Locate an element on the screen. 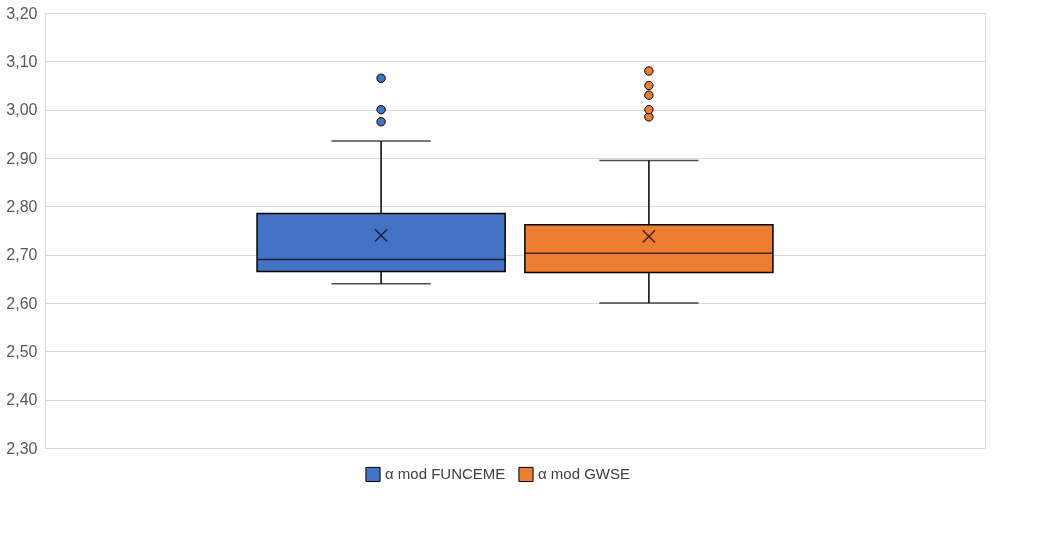 The image size is (1062, 543). y-tick-label: 3,10 is located at coordinates (22, 61).